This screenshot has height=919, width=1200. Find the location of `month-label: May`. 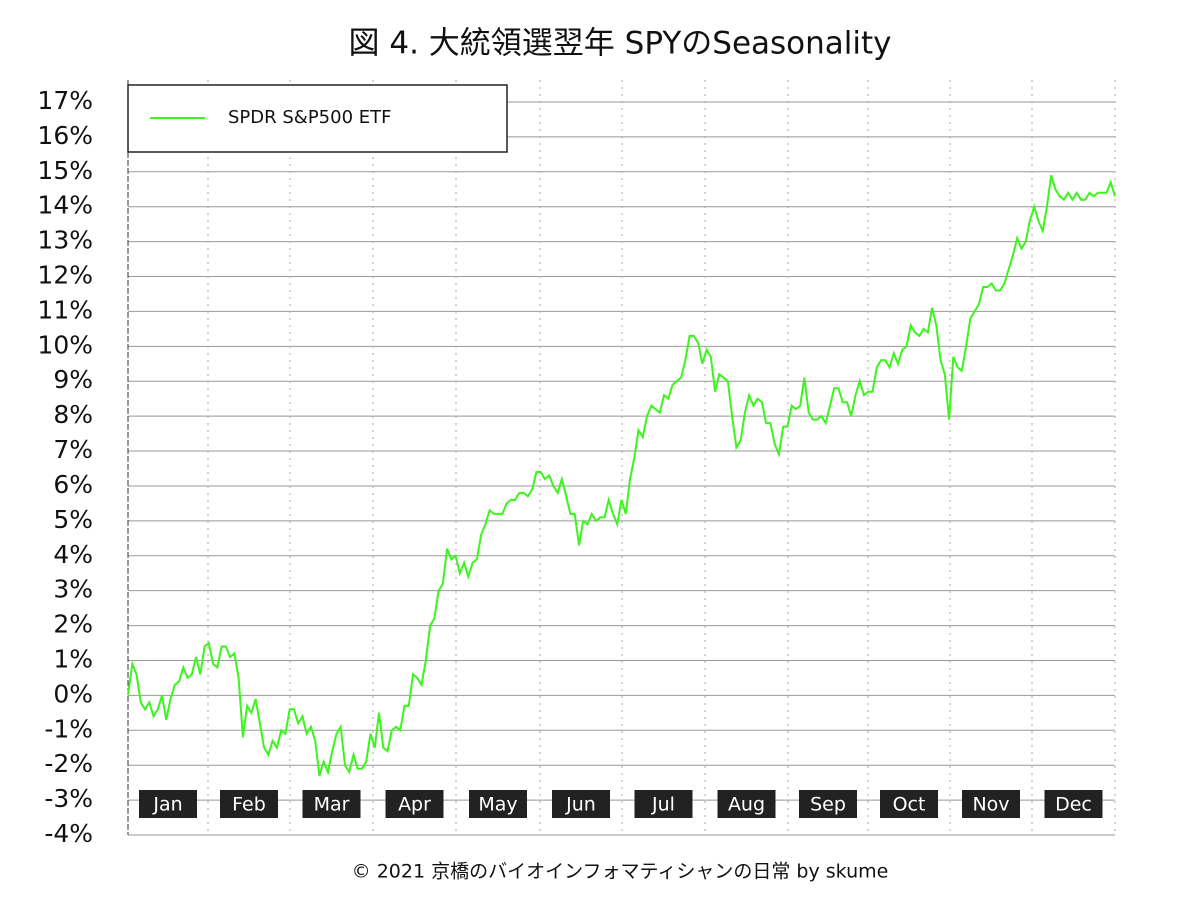

month-label: May is located at coordinates (497, 805).